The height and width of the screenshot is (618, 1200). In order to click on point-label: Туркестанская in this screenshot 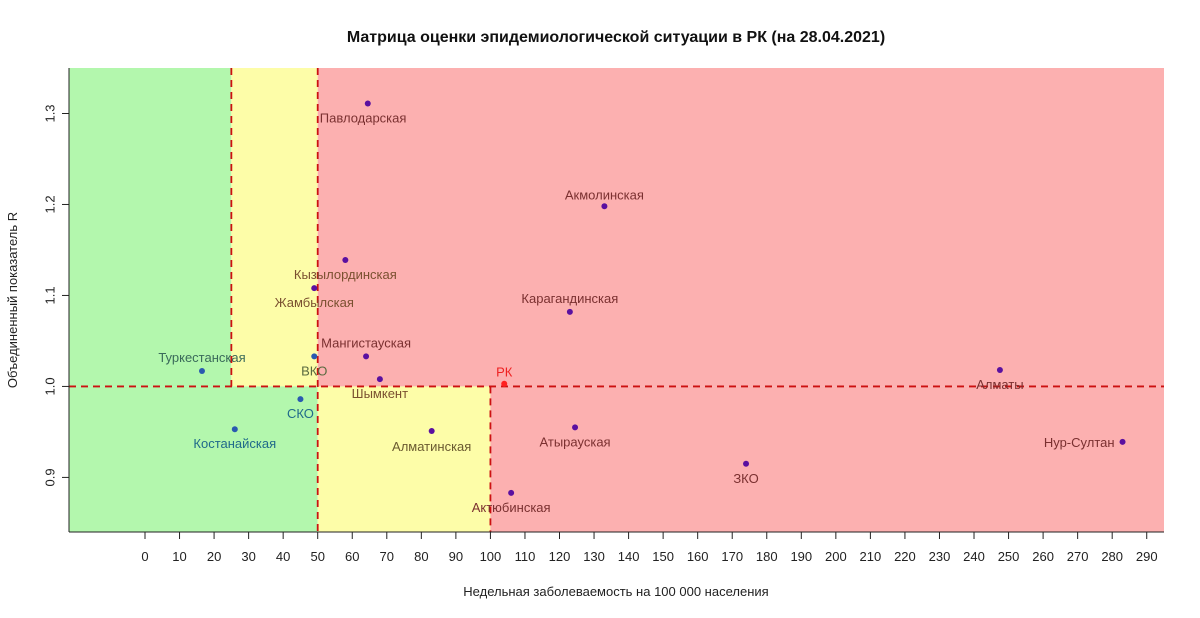, I will do `click(201, 357)`.